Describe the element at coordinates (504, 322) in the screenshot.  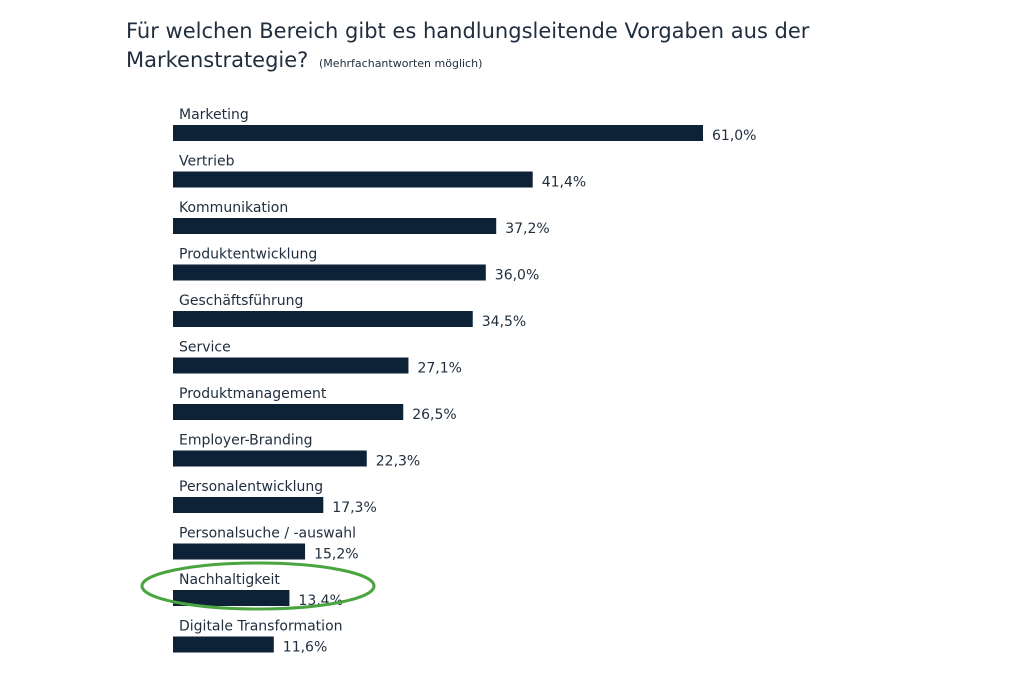
I see `value-label-geschaeftsfuehrung: 34,5%` at that location.